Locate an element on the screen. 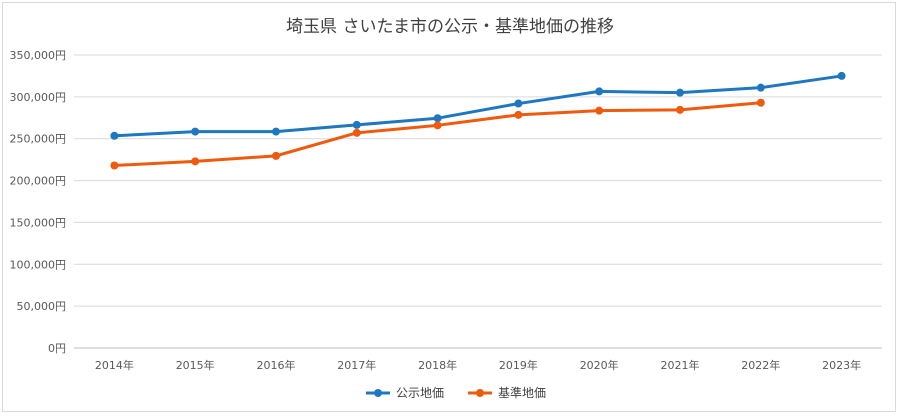 The image size is (900, 416). legend-item-2: 基準地価 is located at coordinates (507, 392).